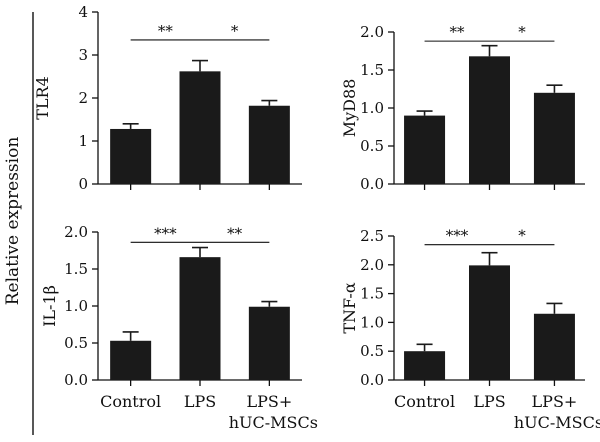 The height and width of the screenshot is (442, 600). Describe the element at coordinates (349, 307) in the screenshot. I see `panel-y-label: TNF-α` at that location.